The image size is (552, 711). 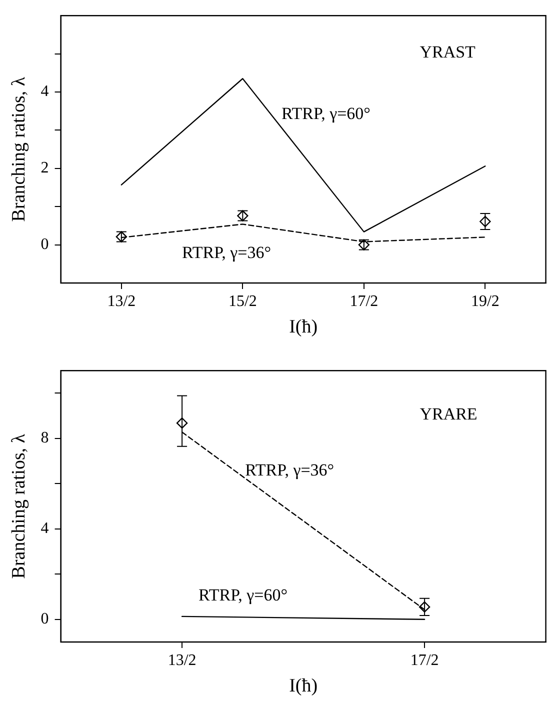 What do you see at coordinates (44, 438) in the screenshot?
I see `y-tick-label: 8` at bounding box center [44, 438].